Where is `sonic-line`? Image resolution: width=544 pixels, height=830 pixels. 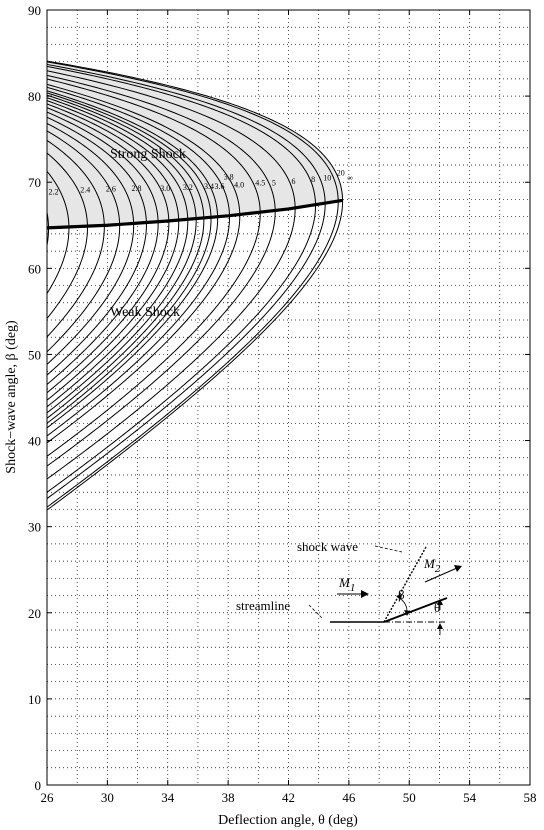
sonic-line is located at coordinates (195, 214).